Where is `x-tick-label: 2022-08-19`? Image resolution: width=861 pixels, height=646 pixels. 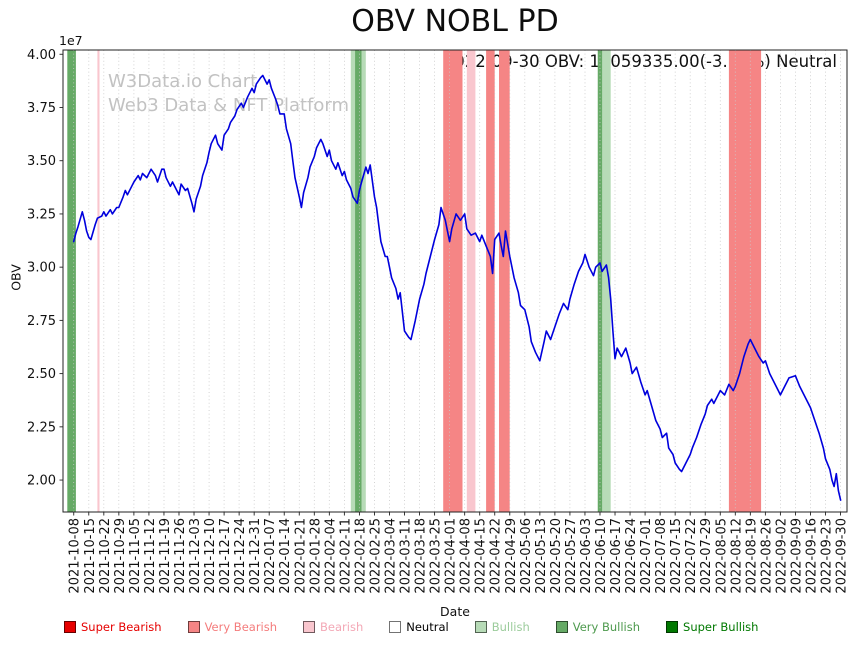
x-tick-label: 2022-08-19 is located at coordinates (751, 556).